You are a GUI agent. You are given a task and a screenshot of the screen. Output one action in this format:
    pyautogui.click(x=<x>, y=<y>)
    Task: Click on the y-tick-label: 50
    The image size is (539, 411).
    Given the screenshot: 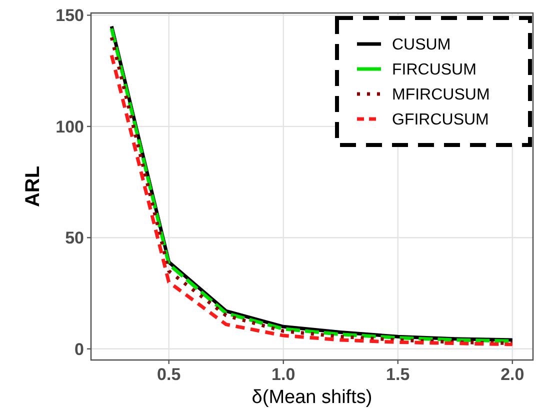 What is the action you would take?
    pyautogui.click(x=74, y=238)
    